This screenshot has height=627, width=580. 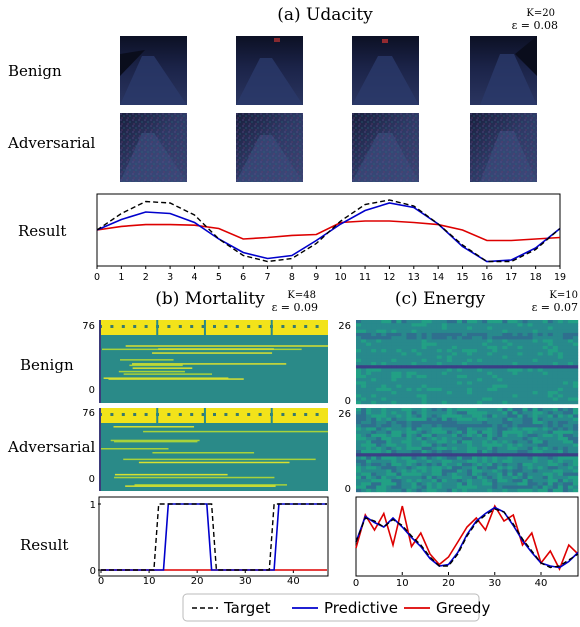 What do you see at coordinates (361, 608) in the screenshot?
I see `legend-label-predictive: Predictive` at bounding box center [361, 608].